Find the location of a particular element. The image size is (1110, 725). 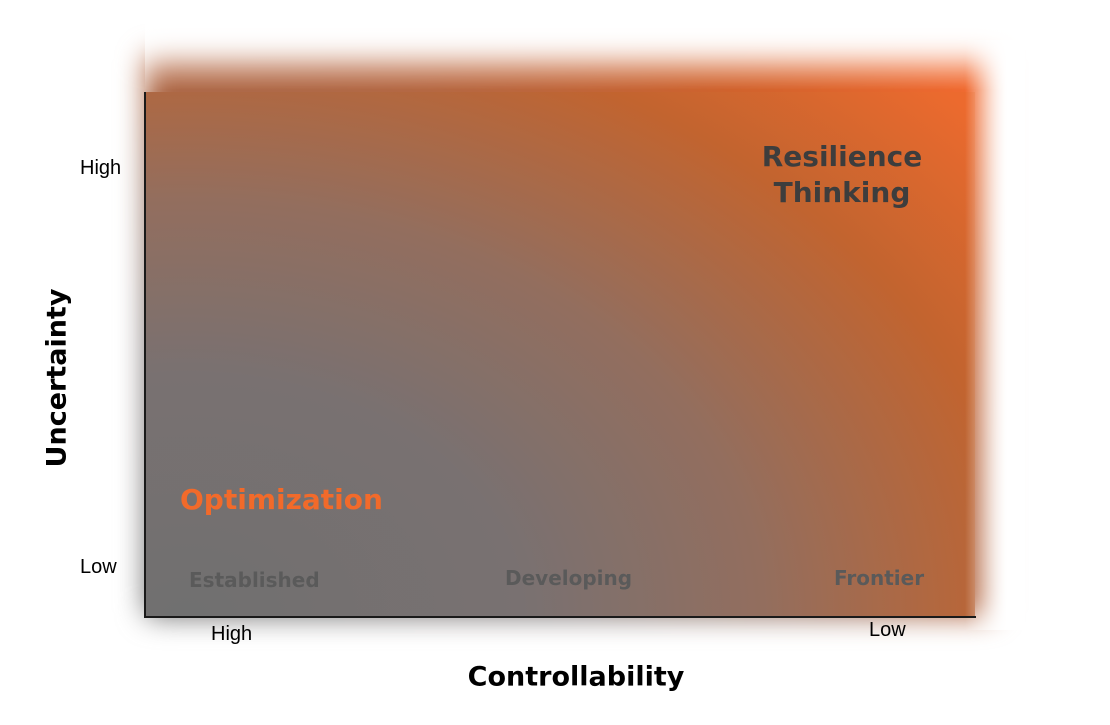

resilience-line-2: Thinking is located at coordinates (842, 192).